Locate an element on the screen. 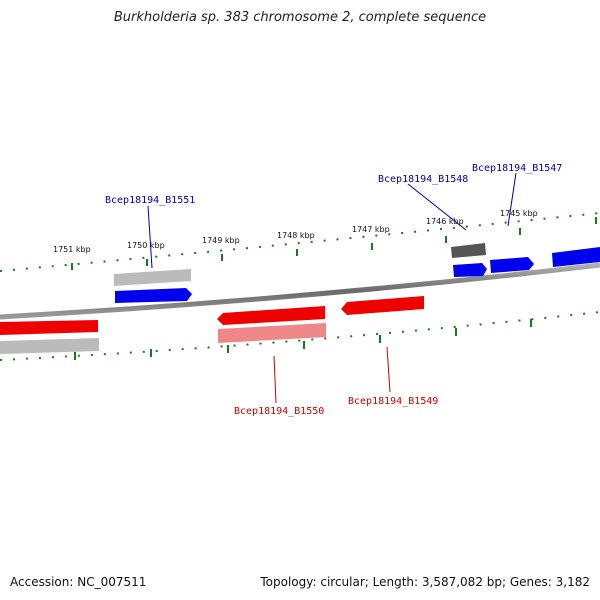  tick-label-1749: 1749 kbp is located at coordinates (221, 240).